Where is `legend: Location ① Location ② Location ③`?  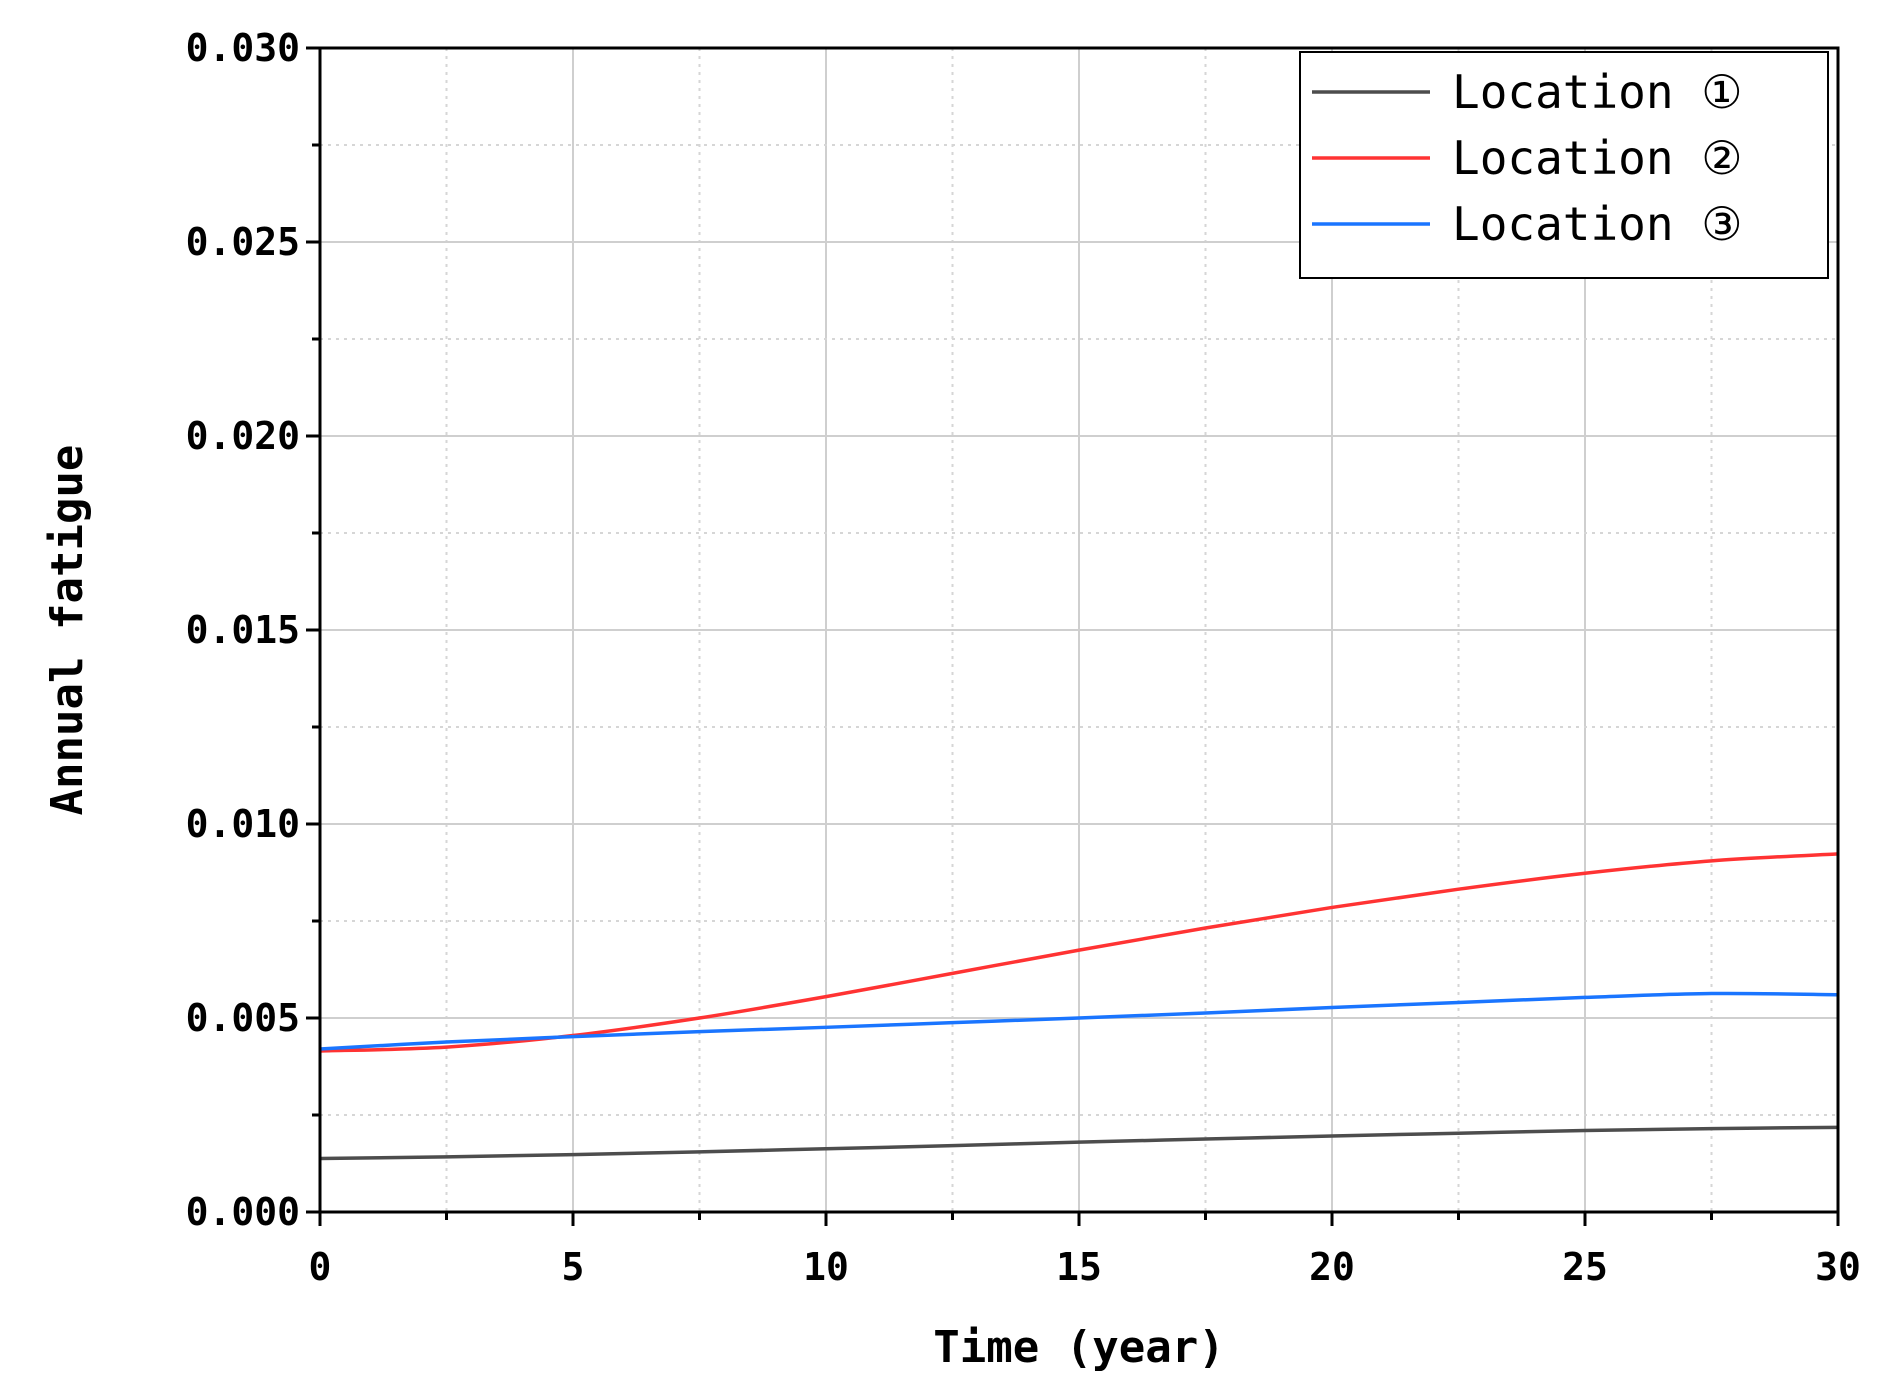 legend: Location ① Location ② Location ③ is located at coordinates (1564, 165).